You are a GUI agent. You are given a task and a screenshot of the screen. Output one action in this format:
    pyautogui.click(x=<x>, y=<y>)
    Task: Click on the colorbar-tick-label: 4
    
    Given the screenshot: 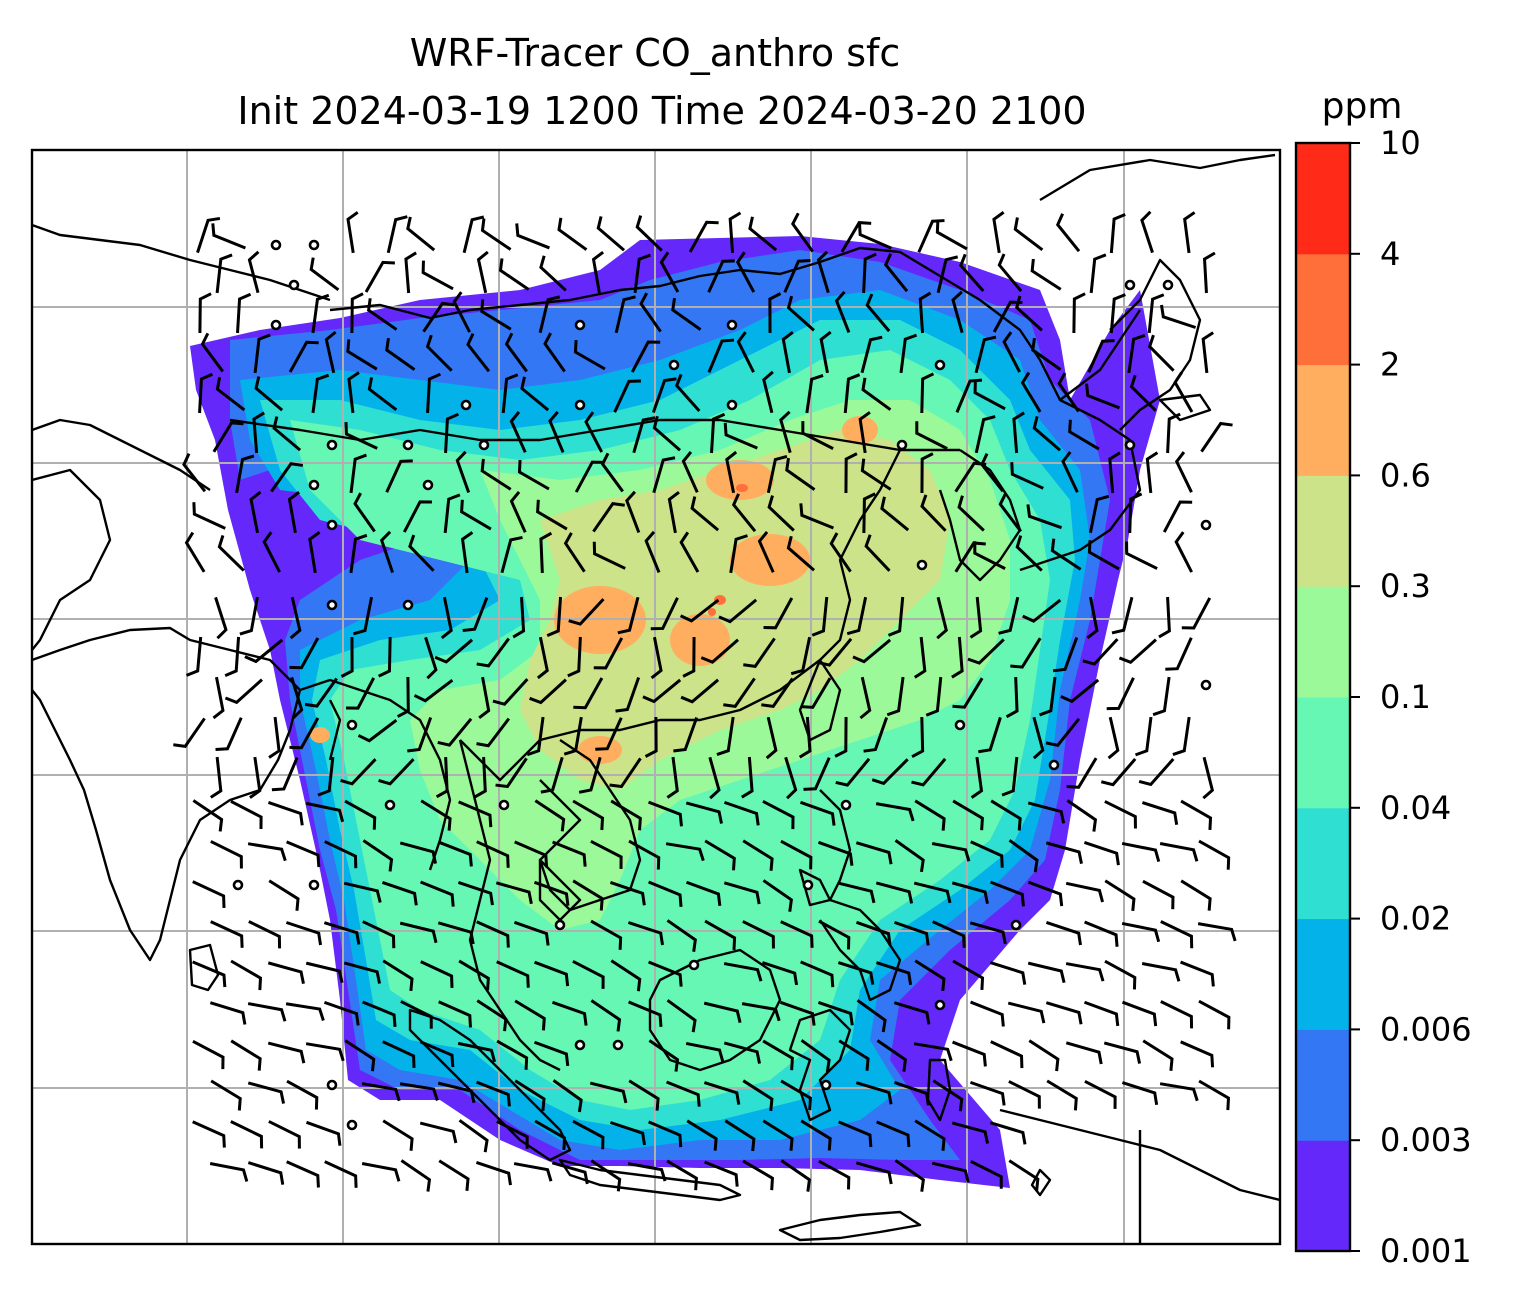 What is the action you would take?
    pyautogui.click(x=1390, y=254)
    